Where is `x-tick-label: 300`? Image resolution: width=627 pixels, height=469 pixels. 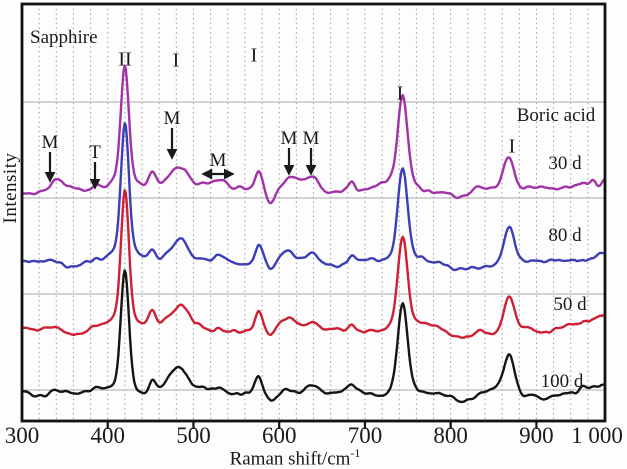
x-tick-label: 300 is located at coordinates (22, 435).